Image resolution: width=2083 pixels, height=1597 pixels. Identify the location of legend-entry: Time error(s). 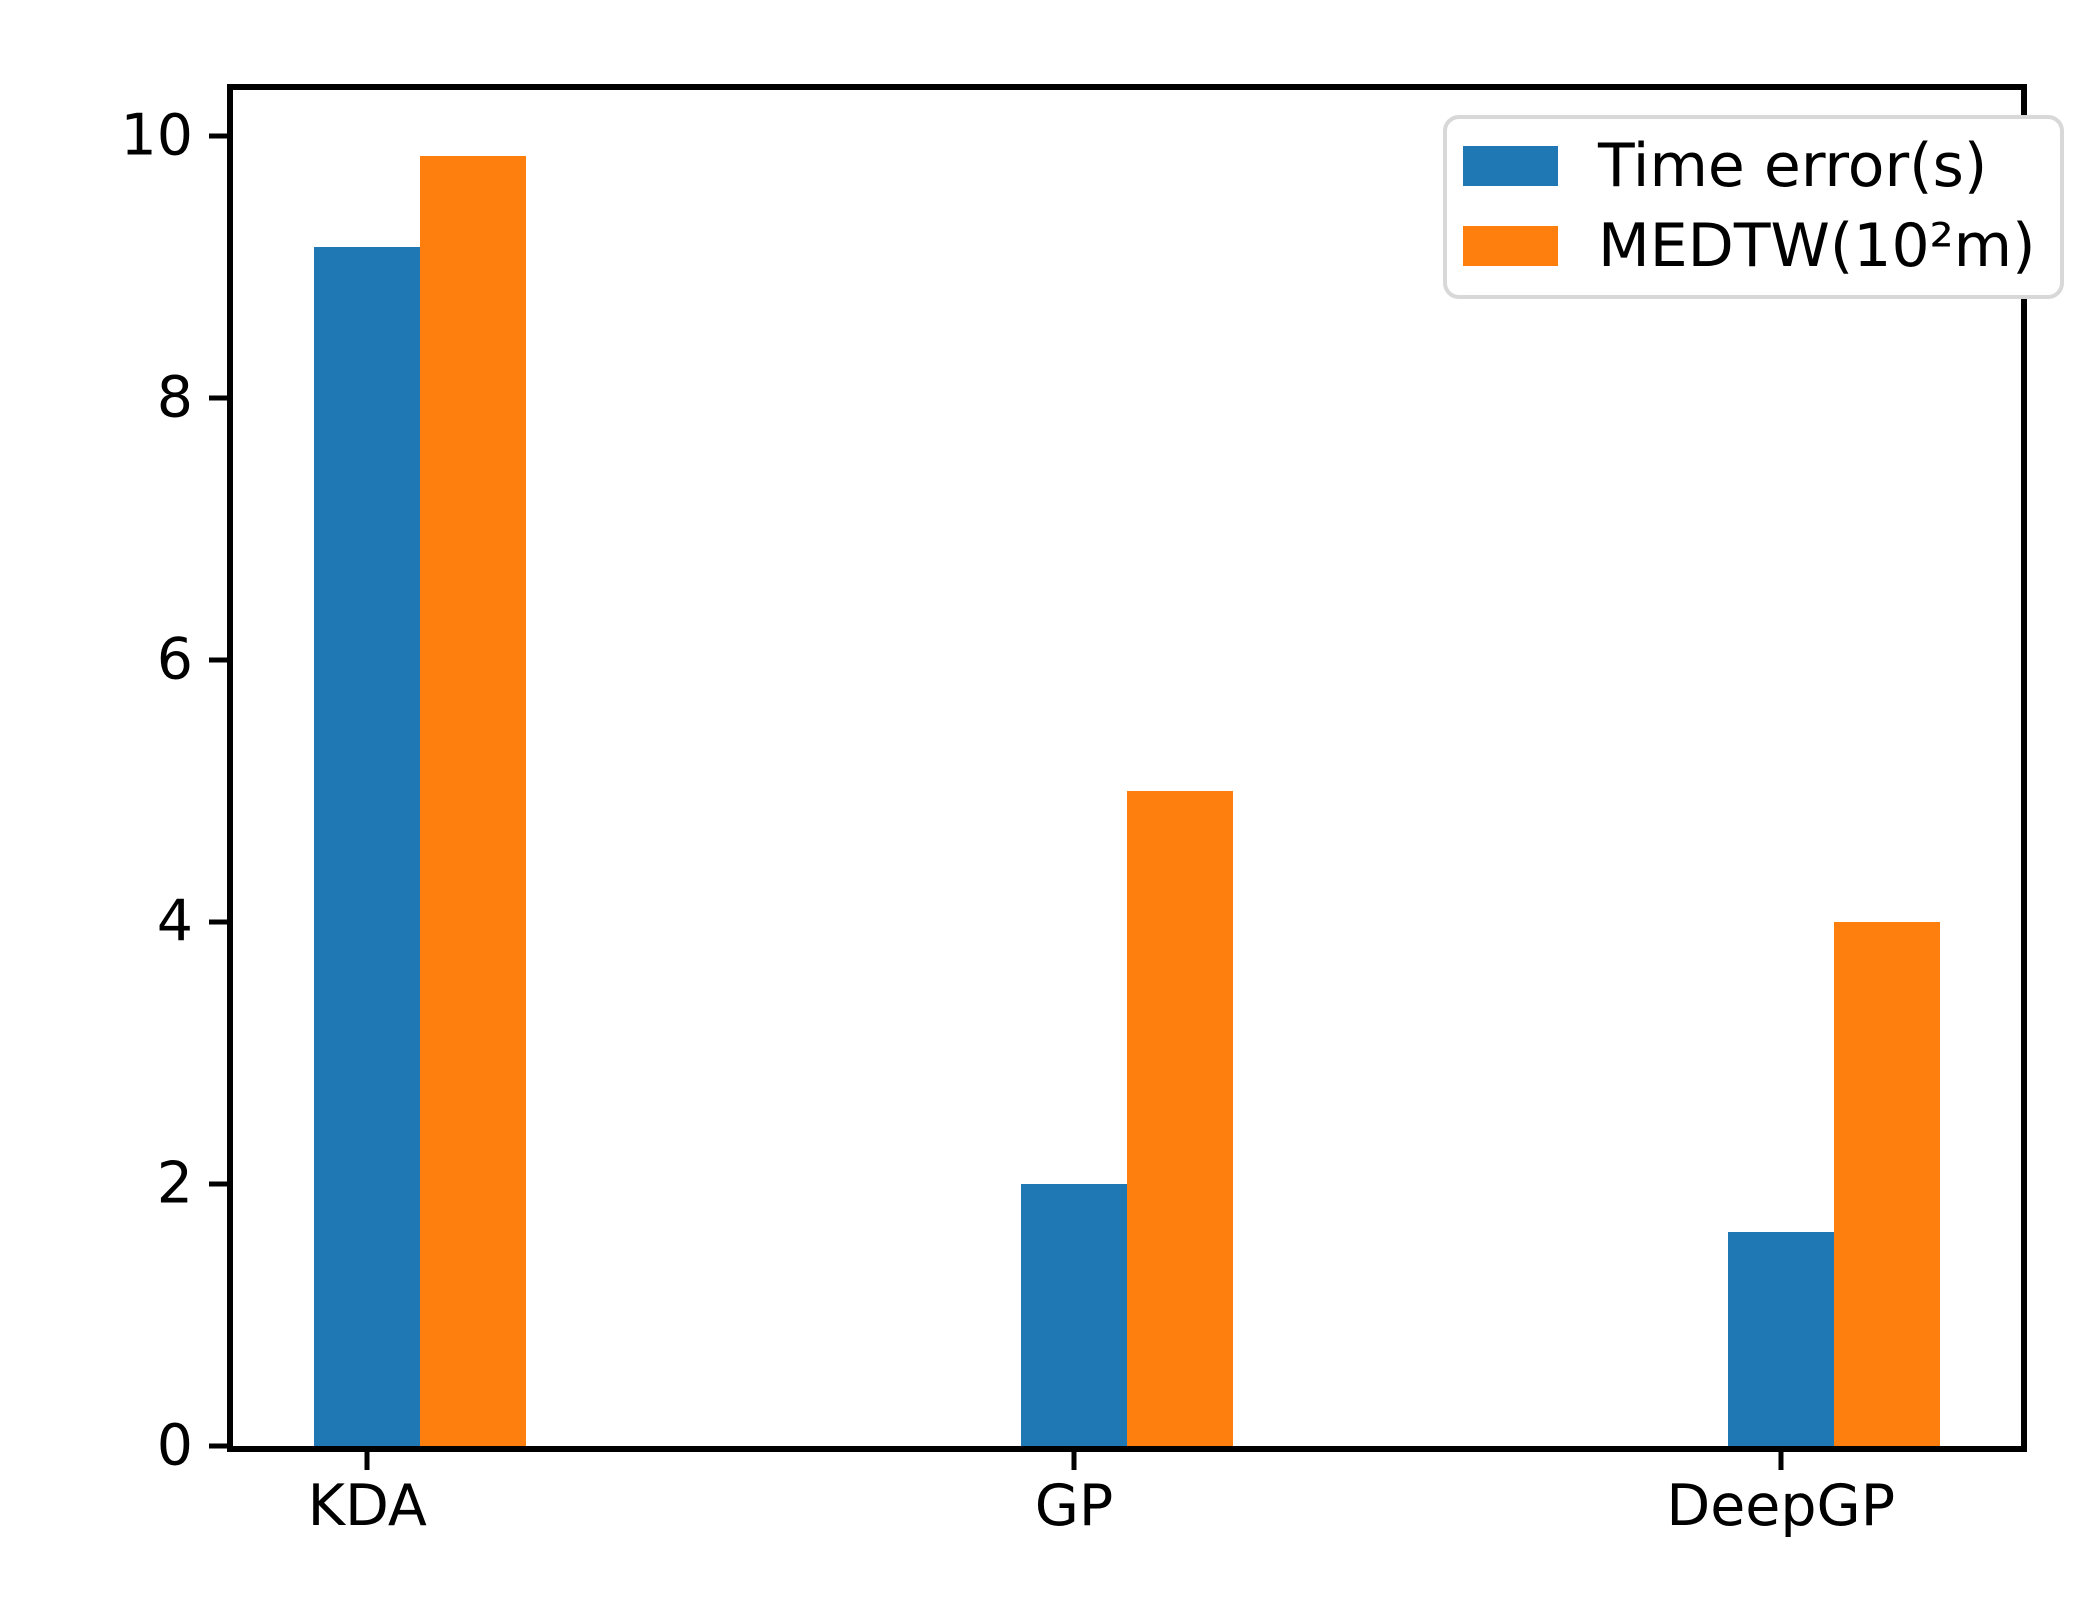
(1749, 166).